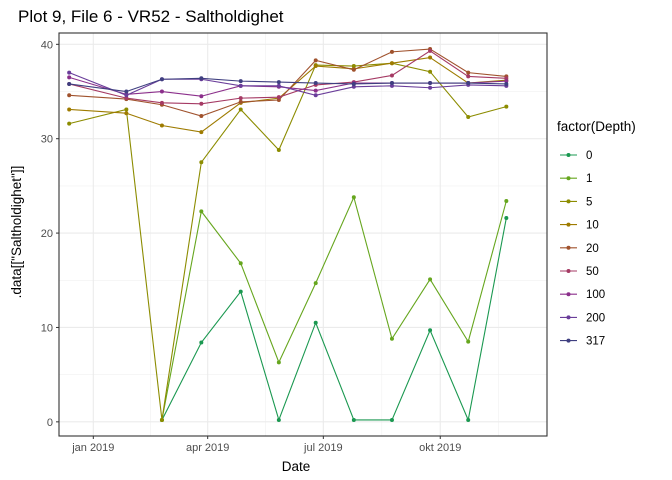 Image resolution: width=672 pixels, height=480 pixels. I want to click on legend-item: 1, so click(576, 179).